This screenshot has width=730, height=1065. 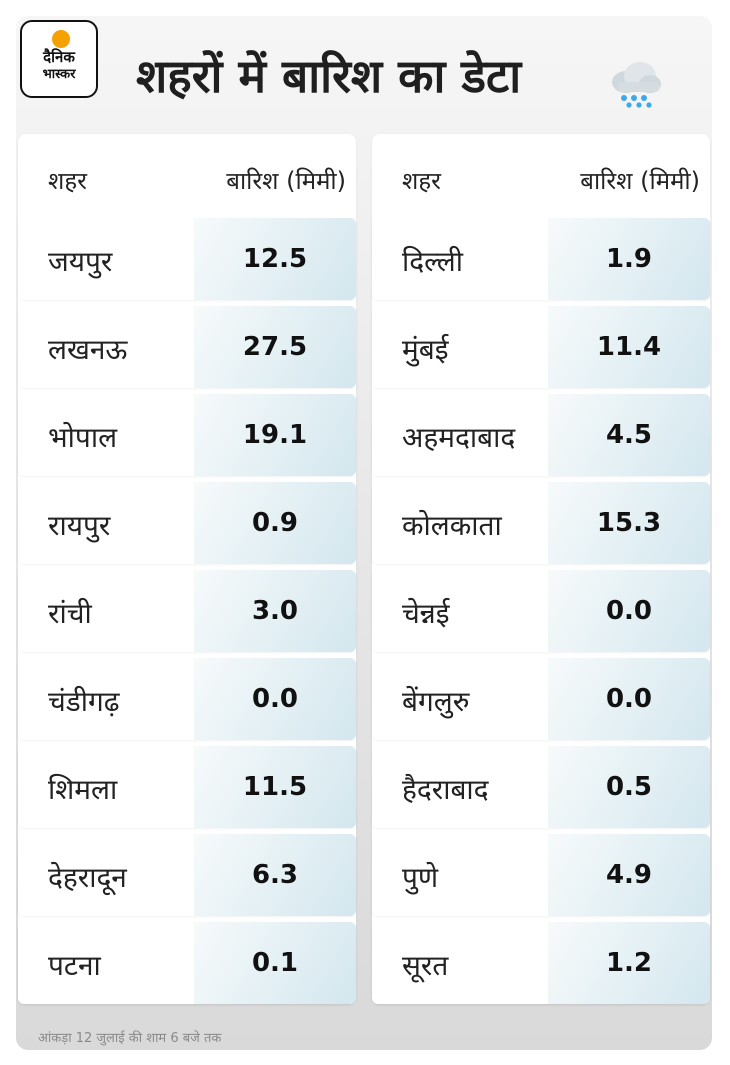 I want to click on rain-value: 11.4, so click(x=629, y=347).